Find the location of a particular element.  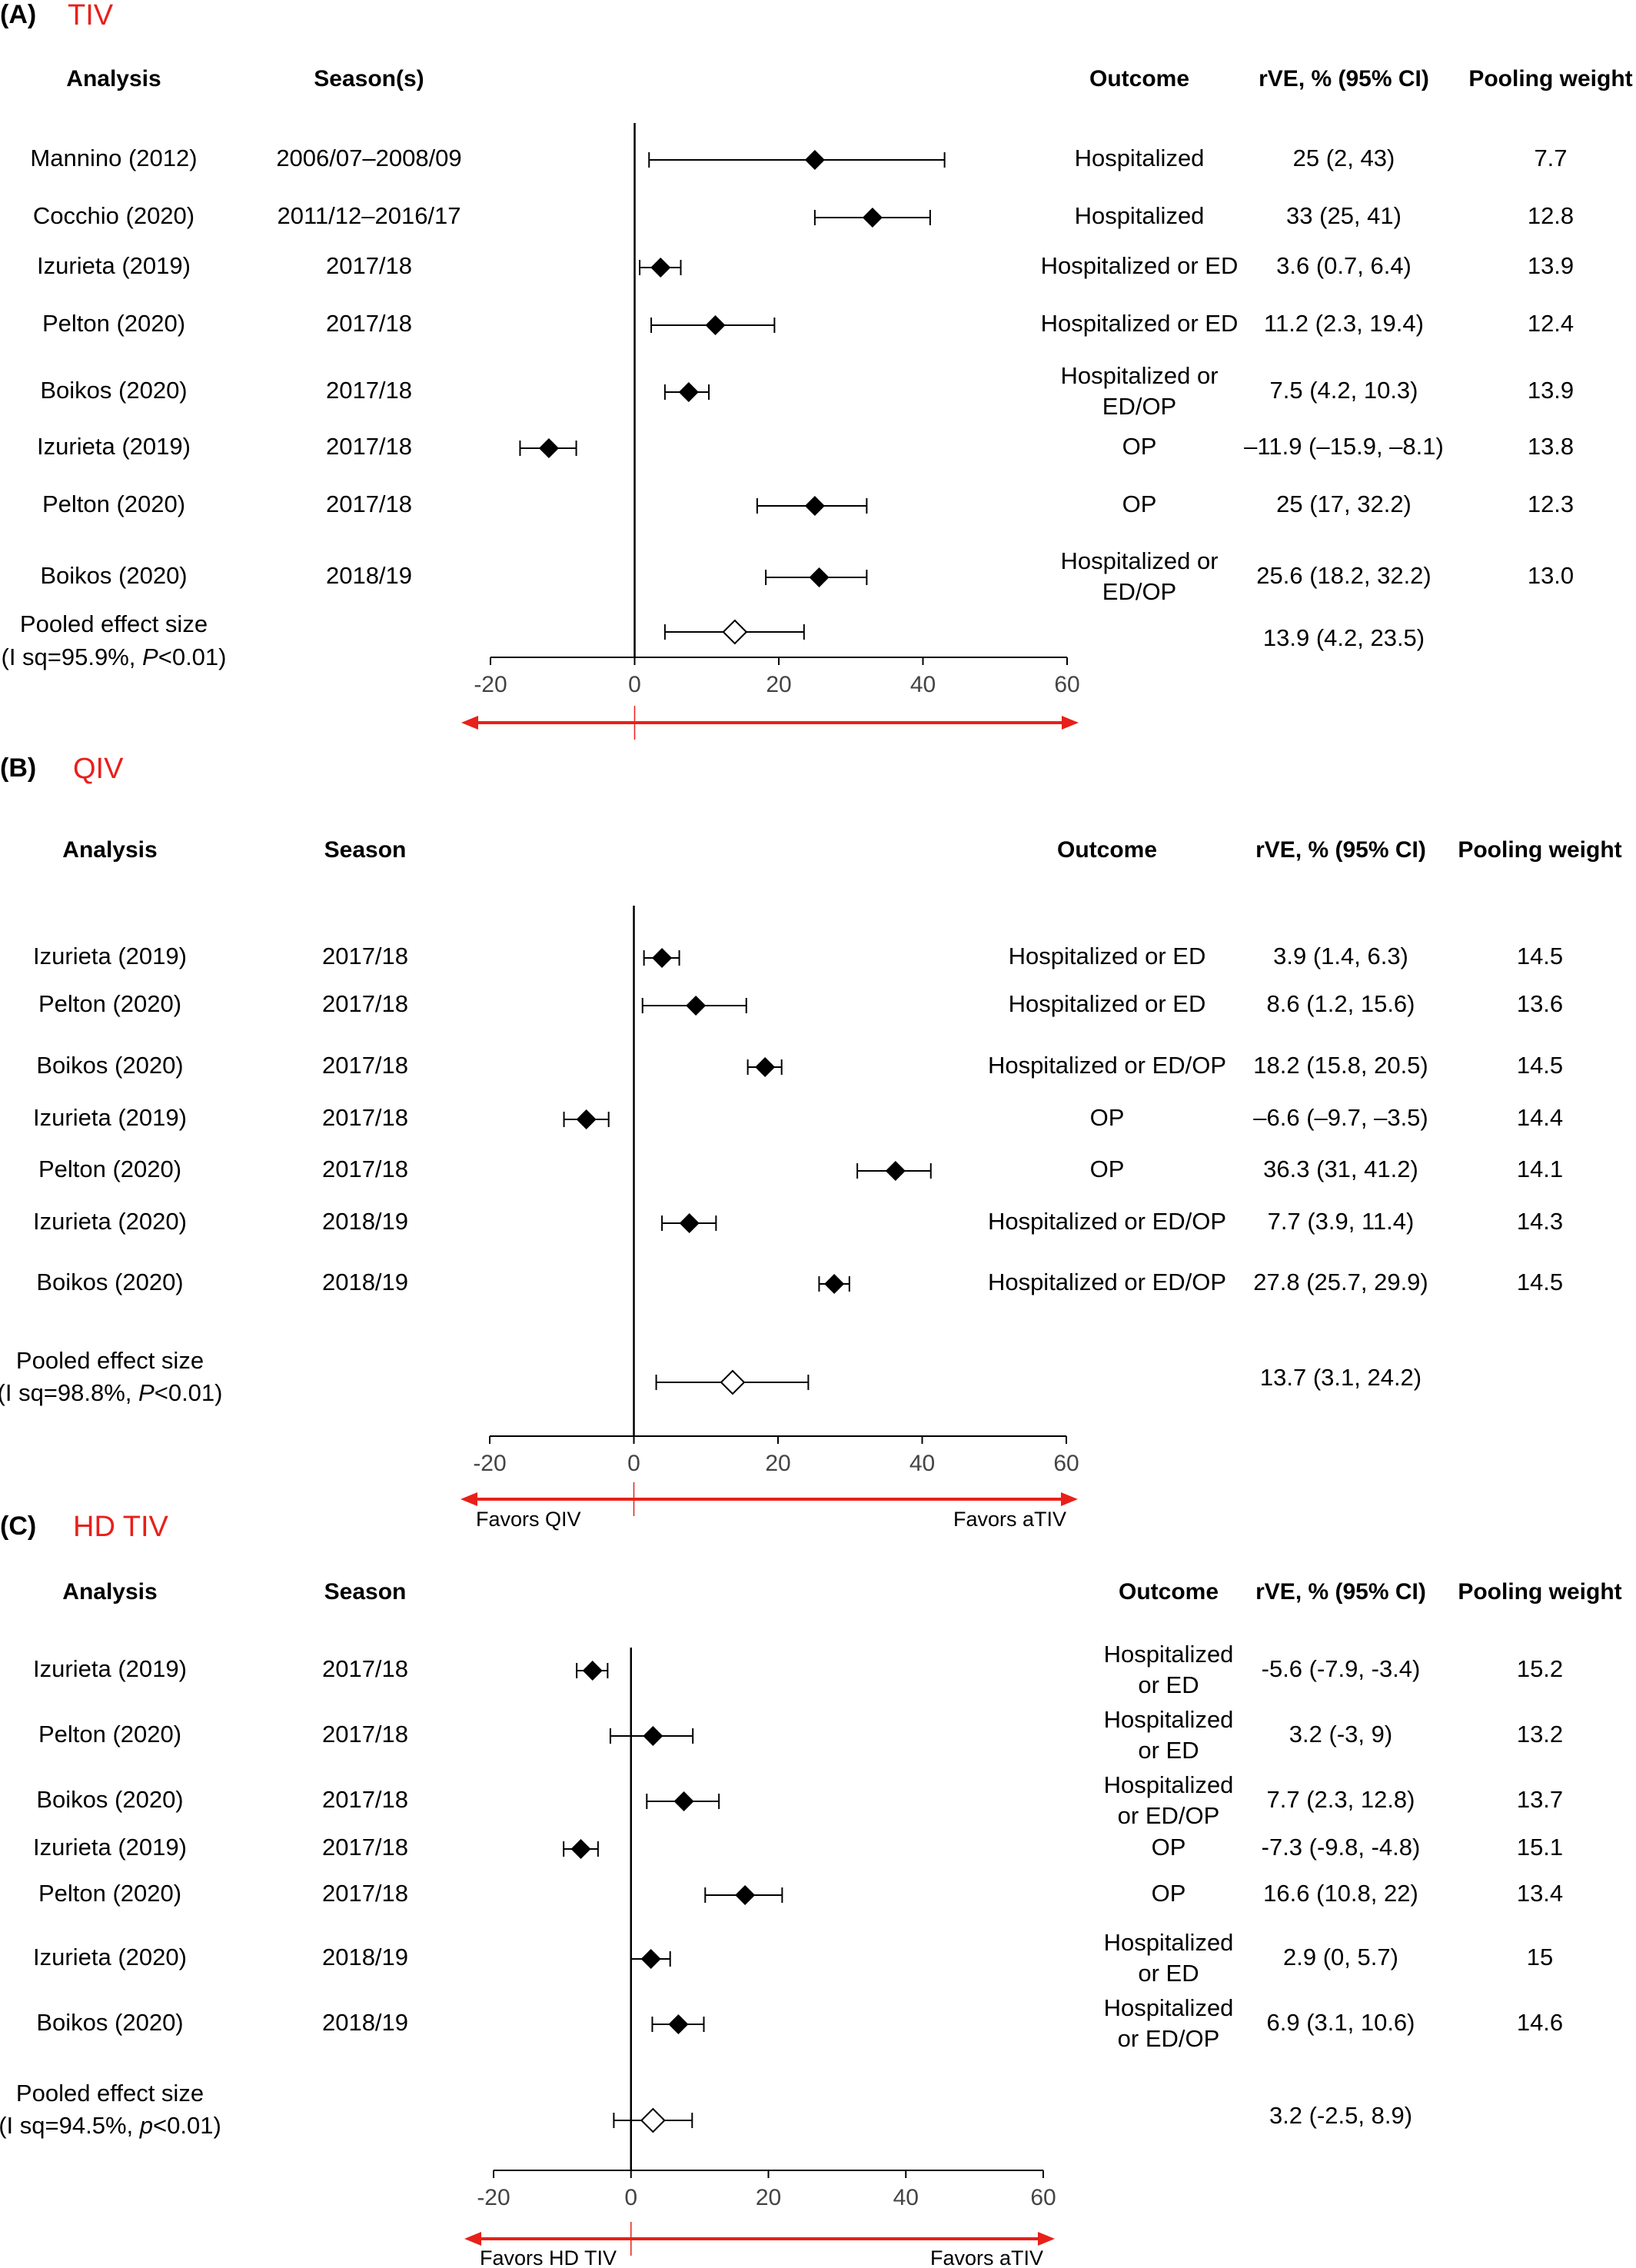

pooled-rve: 13.7 (3.1, 24.2) is located at coordinates (1341, 1377).